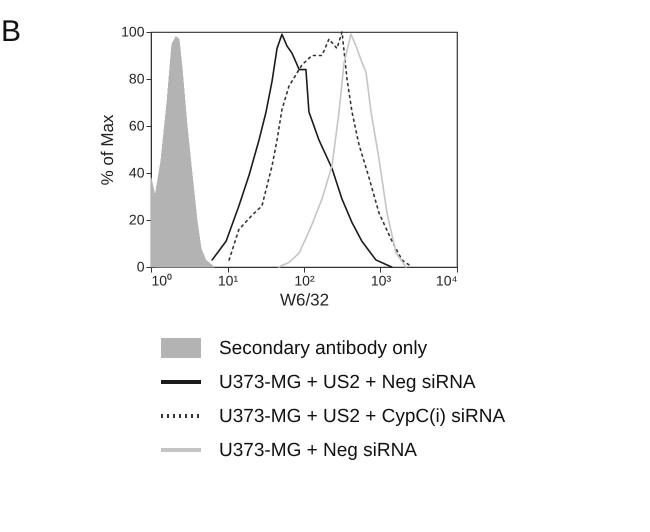 This screenshot has height=532, width=650. Describe the element at coordinates (381, 280) in the screenshot. I see `x-tick-label: 10³` at that location.